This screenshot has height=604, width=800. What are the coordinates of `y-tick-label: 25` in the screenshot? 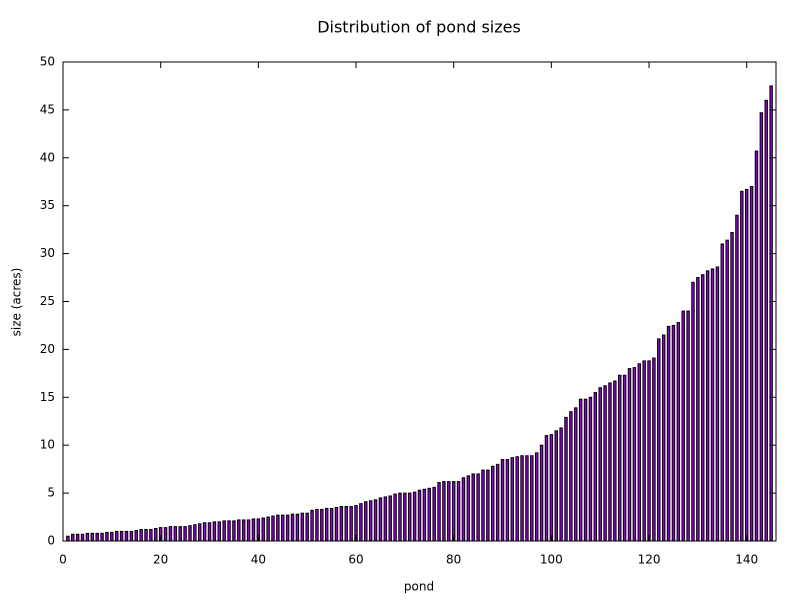 It's located at (47, 301).